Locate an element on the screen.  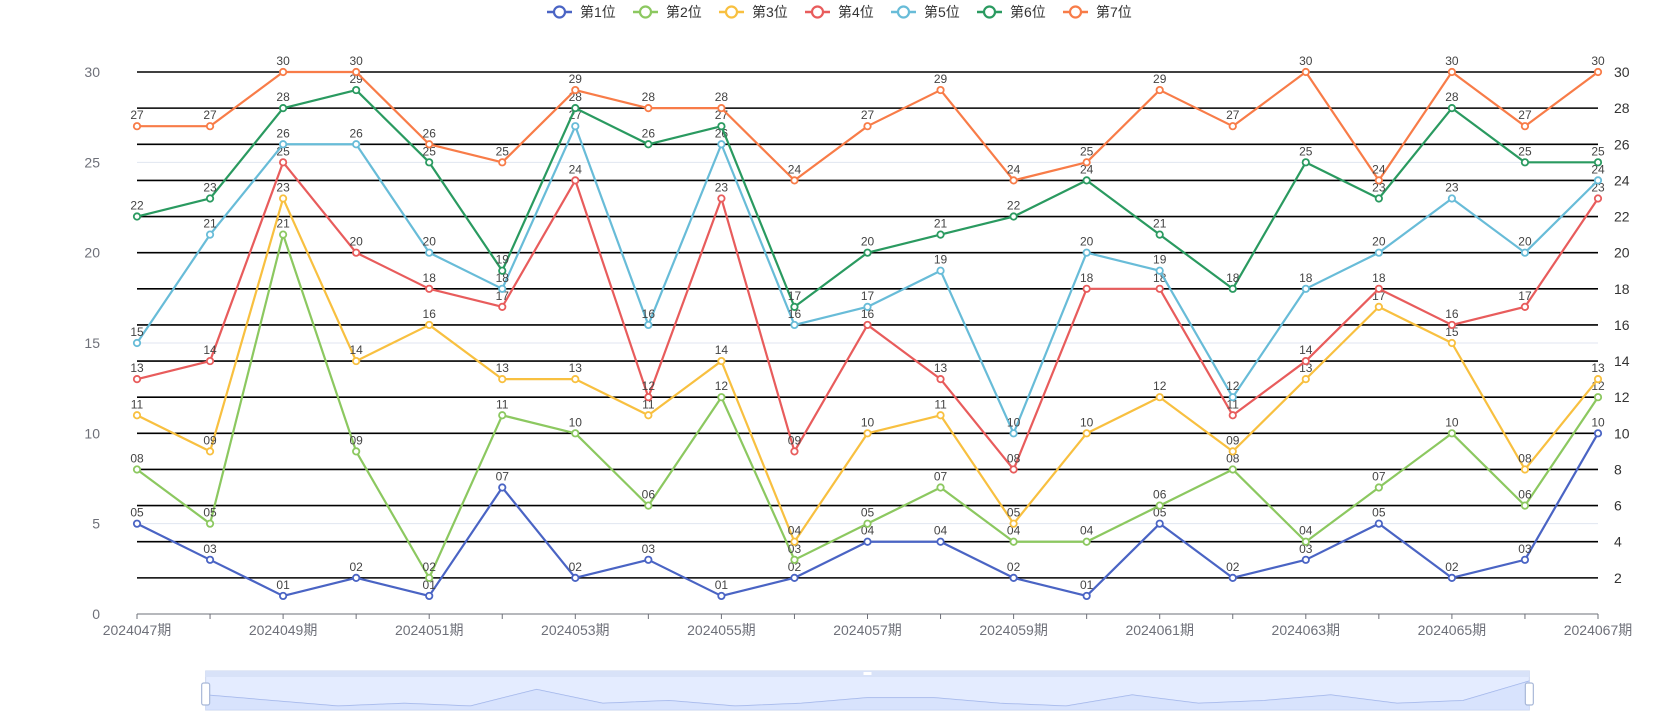
legend-item-4: 第4位 is located at coordinates (839, 12).